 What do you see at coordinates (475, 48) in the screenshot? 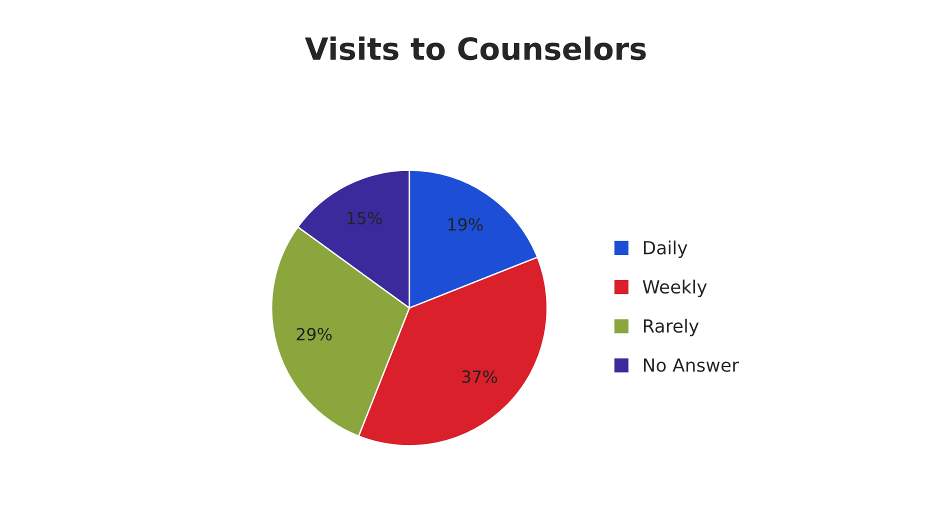
I see `chart-title: Visits to Counselors` at bounding box center [475, 48].